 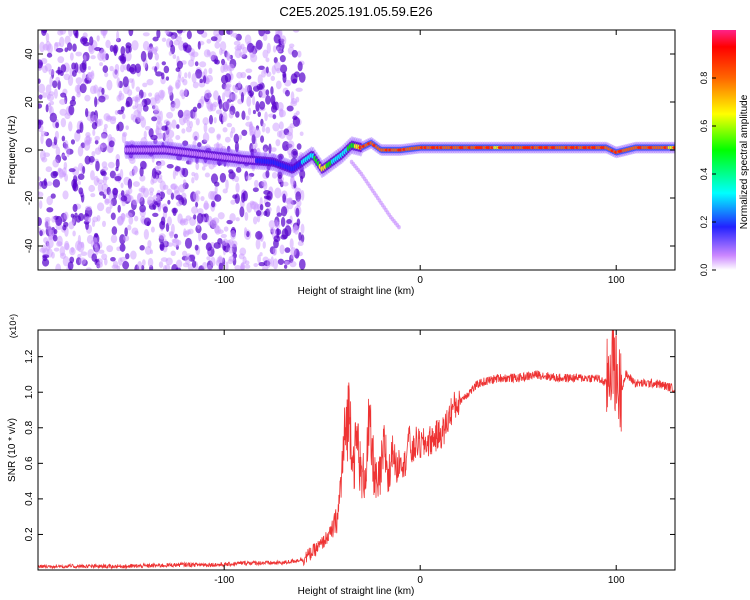 What do you see at coordinates (356, 291) in the screenshot?
I see `spectrogram-x-label: Height of straight line (km)` at bounding box center [356, 291].